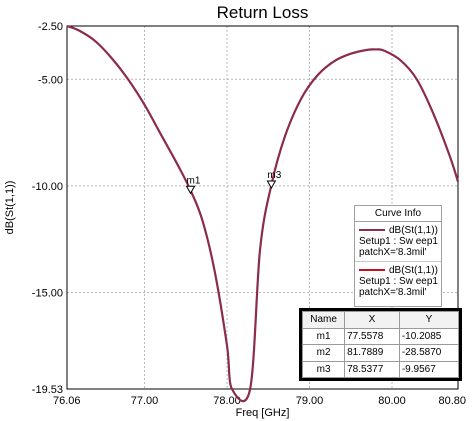 This screenshot has height=421, width=472. What do you see at coordinates (263, 12) in the screenshot?
I see `chart-title: Return Loss` at bounding box center [263, 12].